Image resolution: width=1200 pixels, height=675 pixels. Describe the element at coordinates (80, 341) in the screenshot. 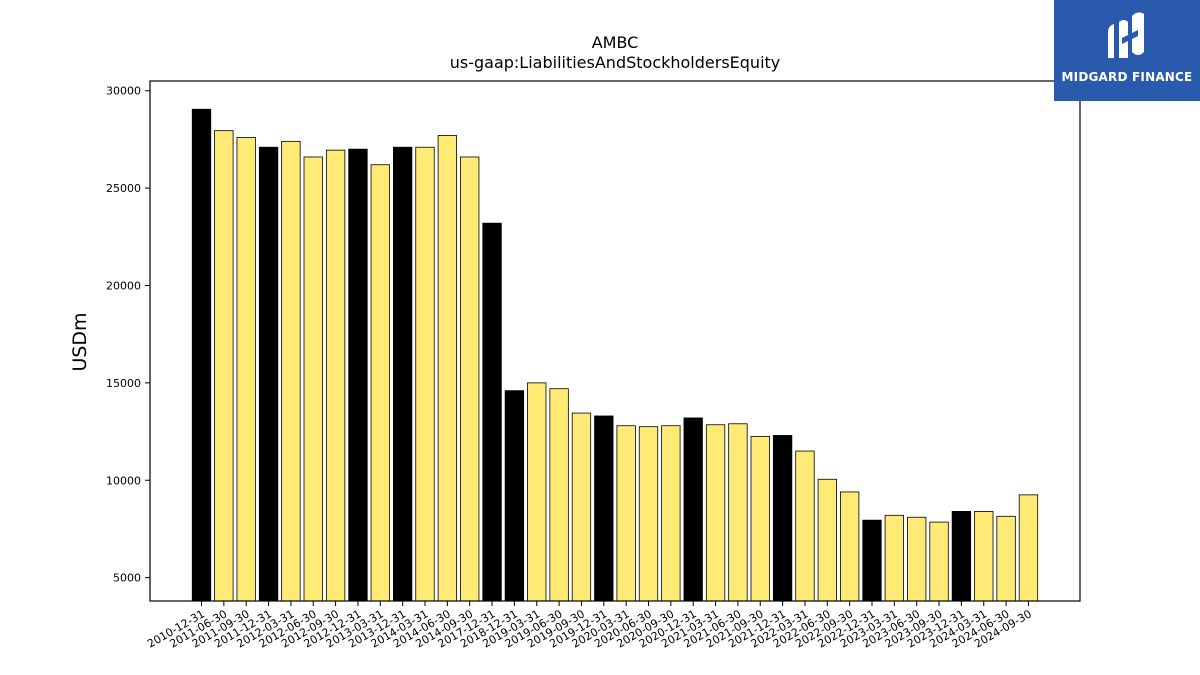

I see `y-axis-label: USDm` at that location.